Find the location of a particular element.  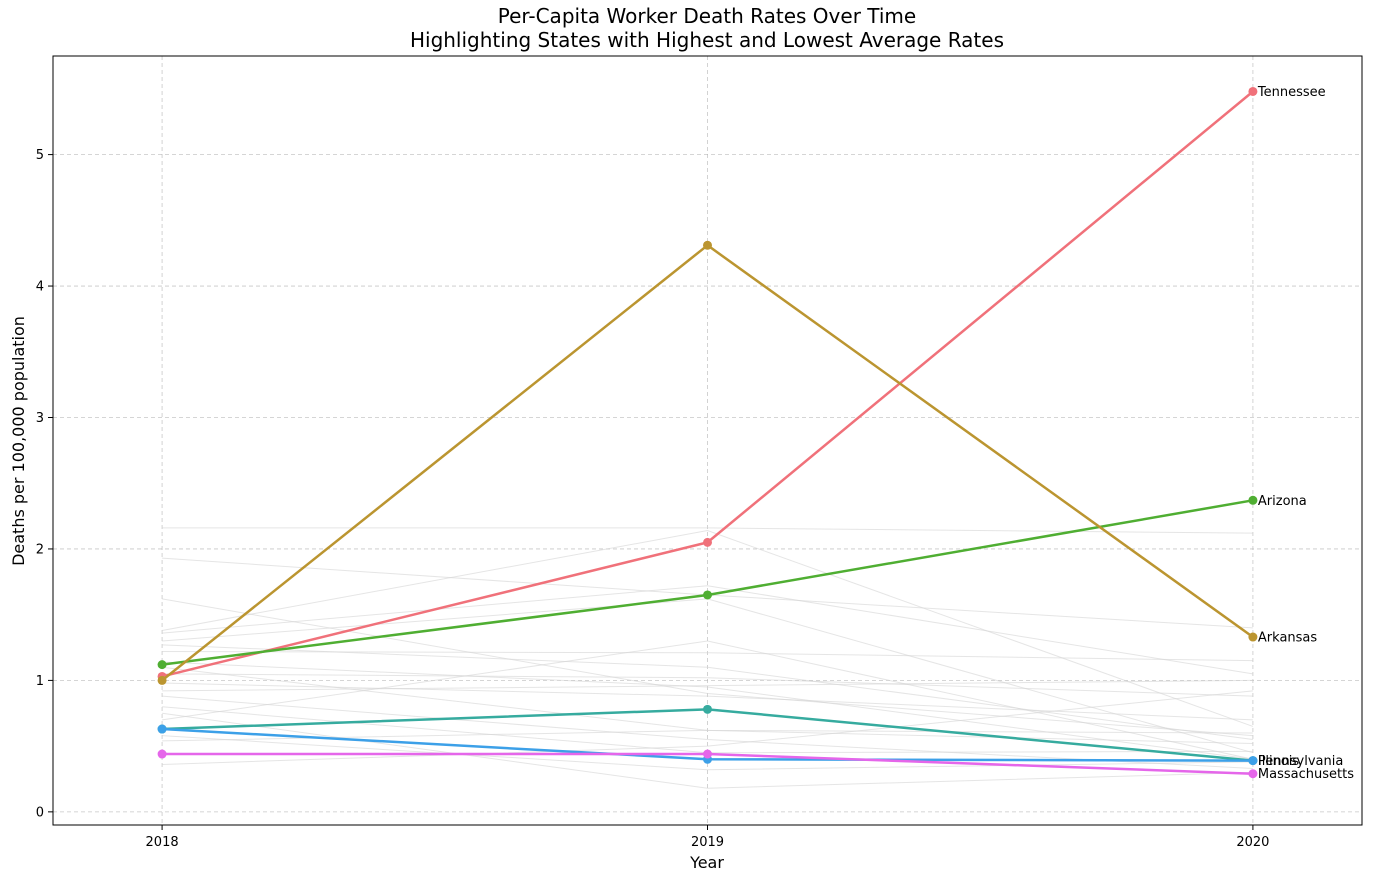

series-end-label: Massachusetts is located at coordinates (1306, 774).